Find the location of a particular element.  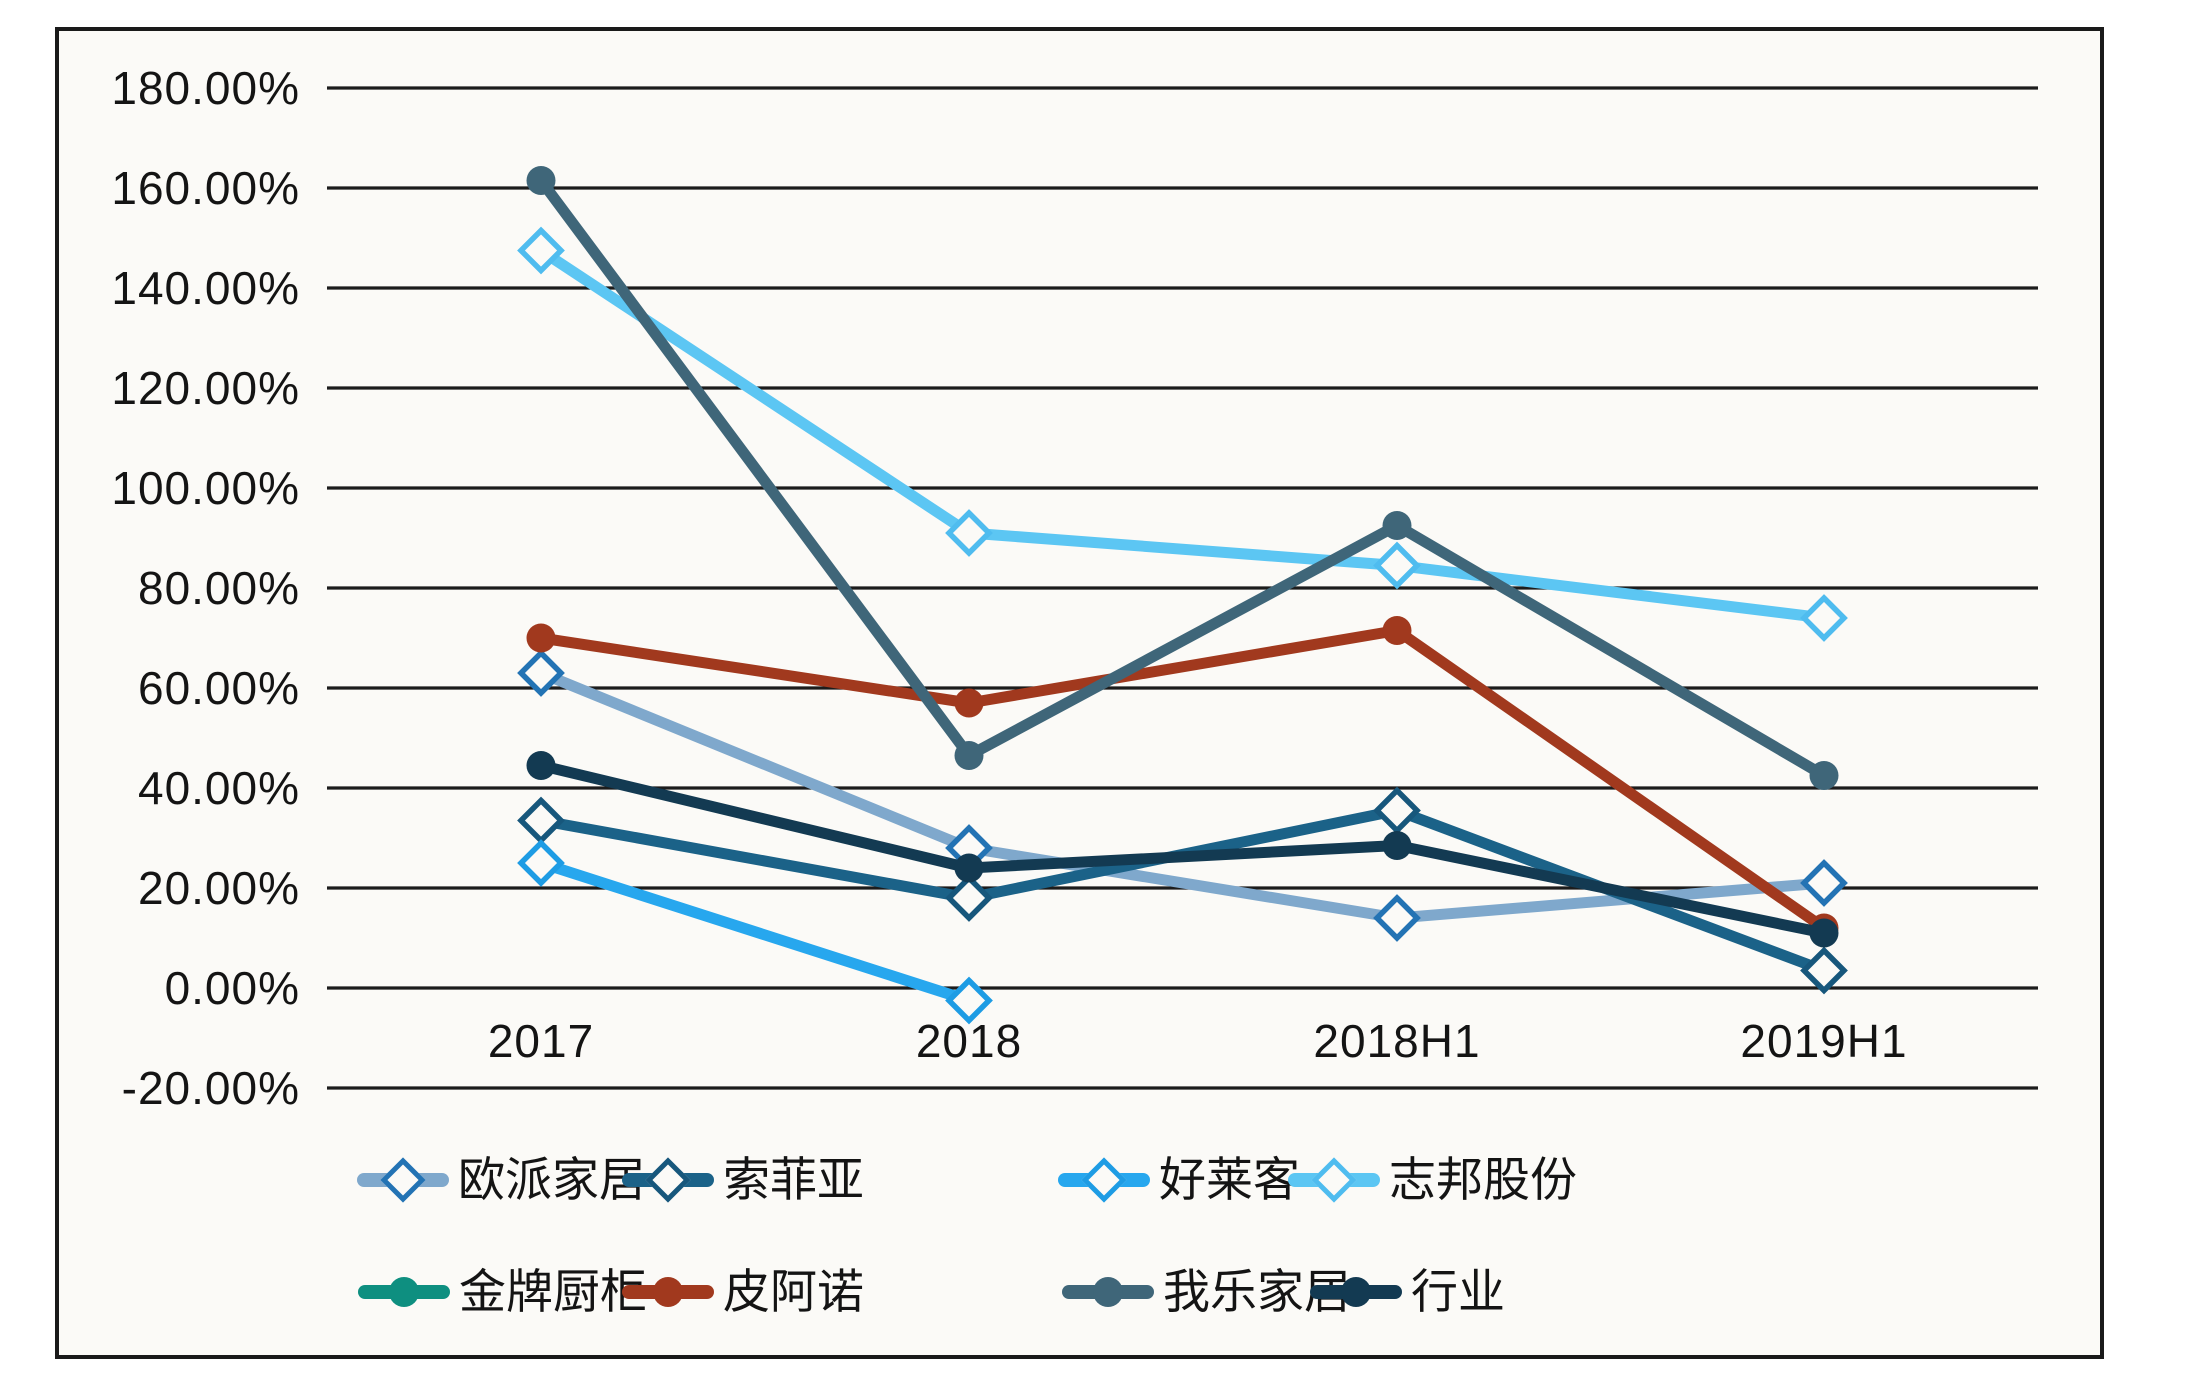

legend-item-我乐家居: 我乐家居 is located at coordinates (1206, 1292).